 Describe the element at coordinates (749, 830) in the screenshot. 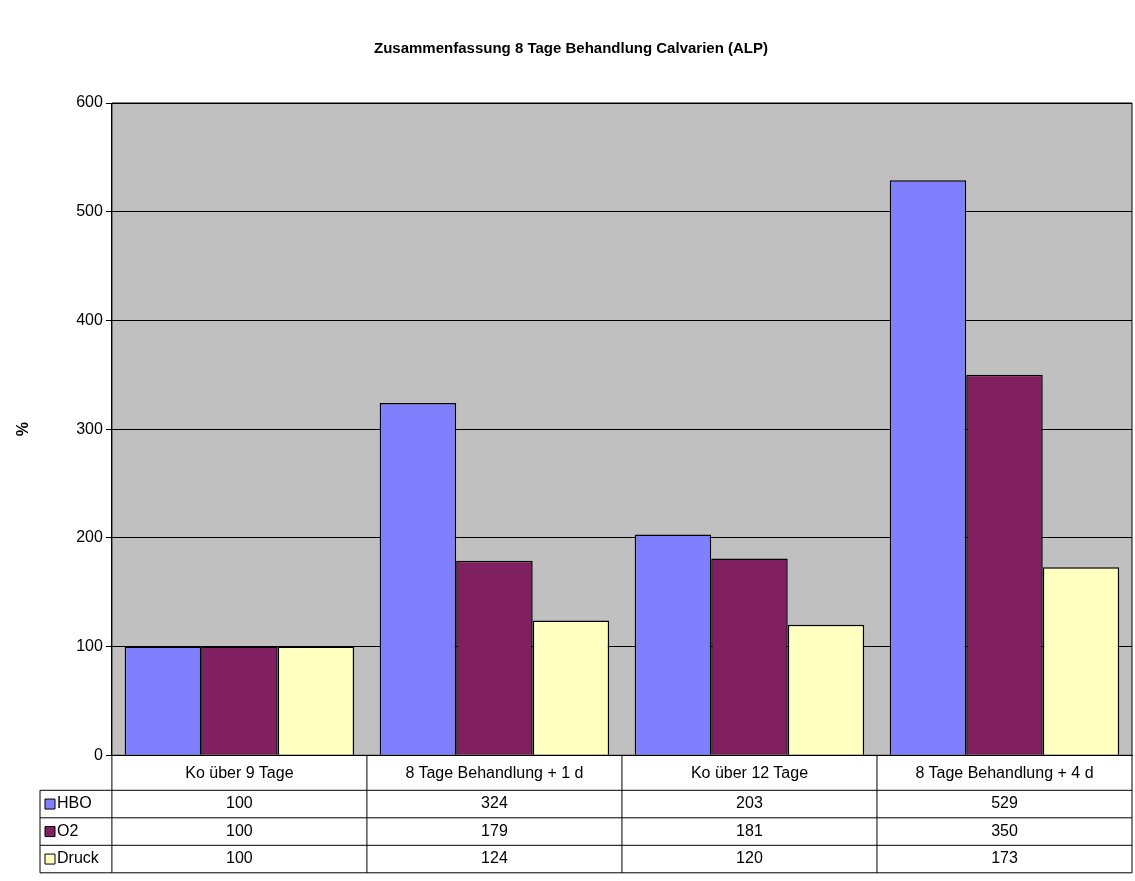

I see `data-label: 181` at that location.